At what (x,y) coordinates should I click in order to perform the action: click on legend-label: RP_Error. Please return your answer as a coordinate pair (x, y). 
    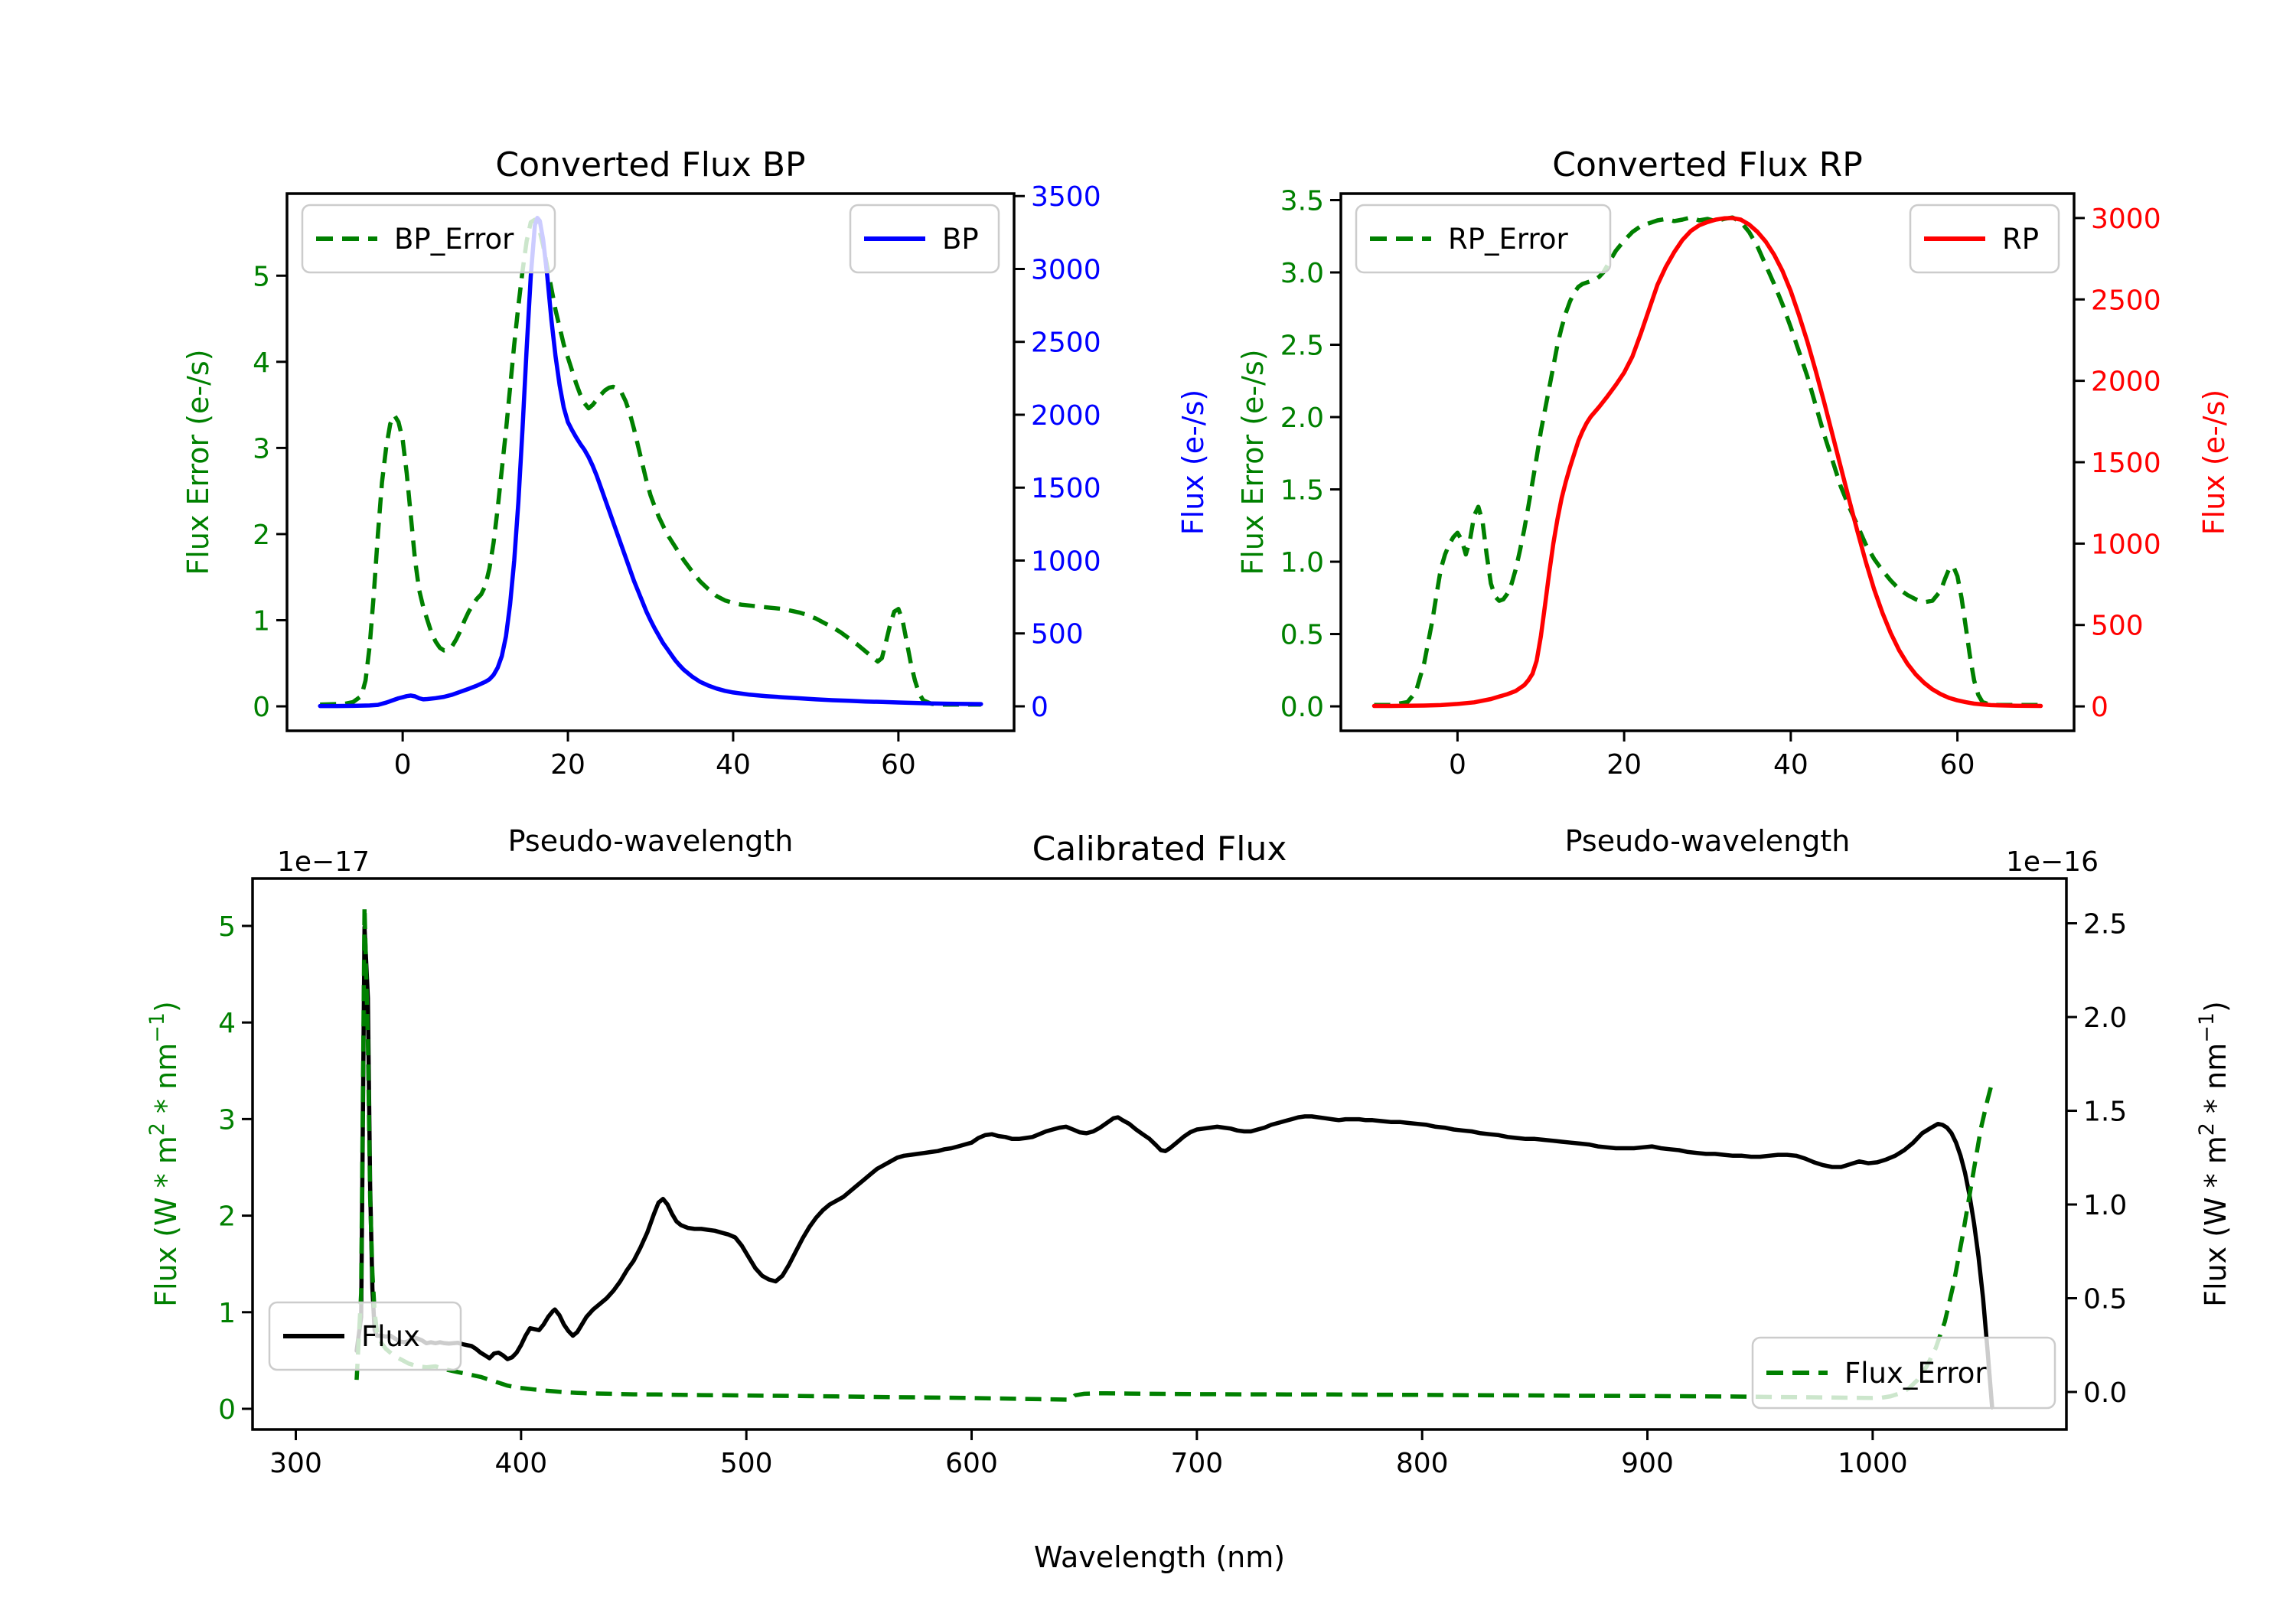
    Looking at the image, I should click on (1508, 239).